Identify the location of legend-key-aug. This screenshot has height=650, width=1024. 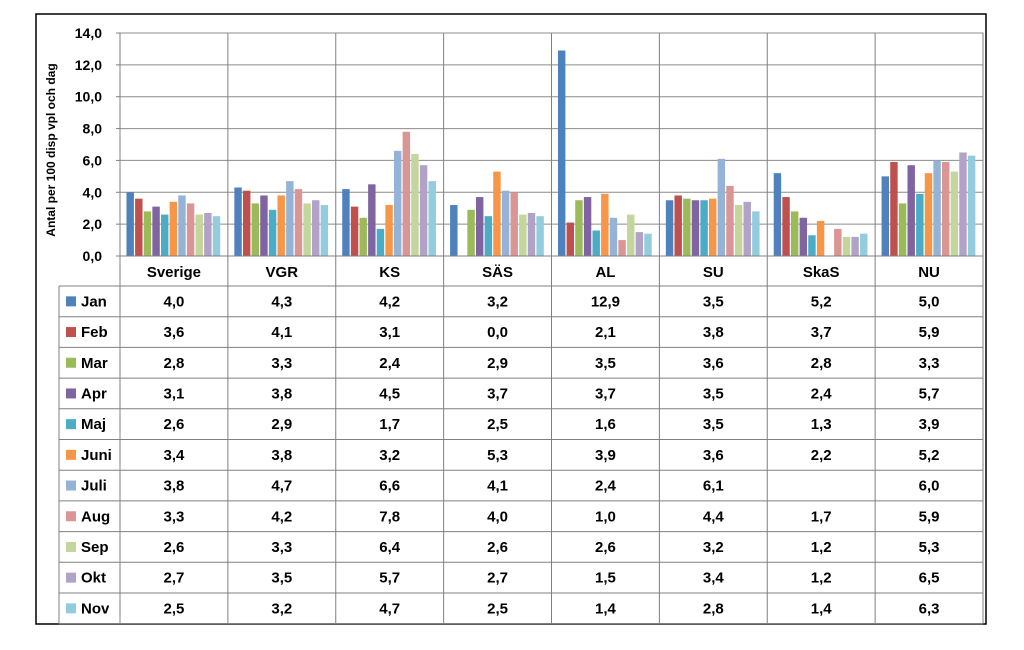
(71, 516).